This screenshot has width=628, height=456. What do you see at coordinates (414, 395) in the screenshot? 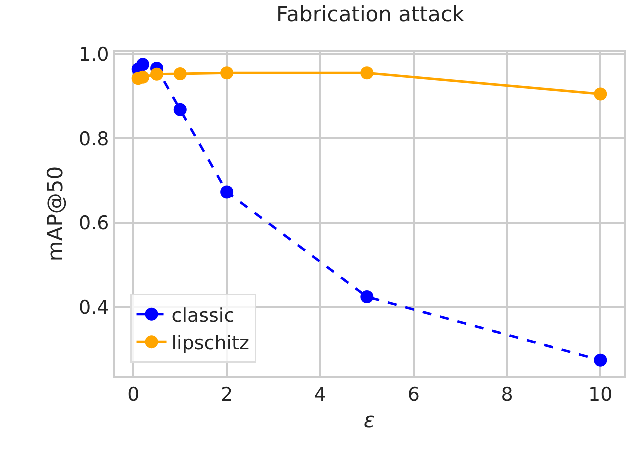
I see `x-tick-label: 6` at bounding box center [414, 395].